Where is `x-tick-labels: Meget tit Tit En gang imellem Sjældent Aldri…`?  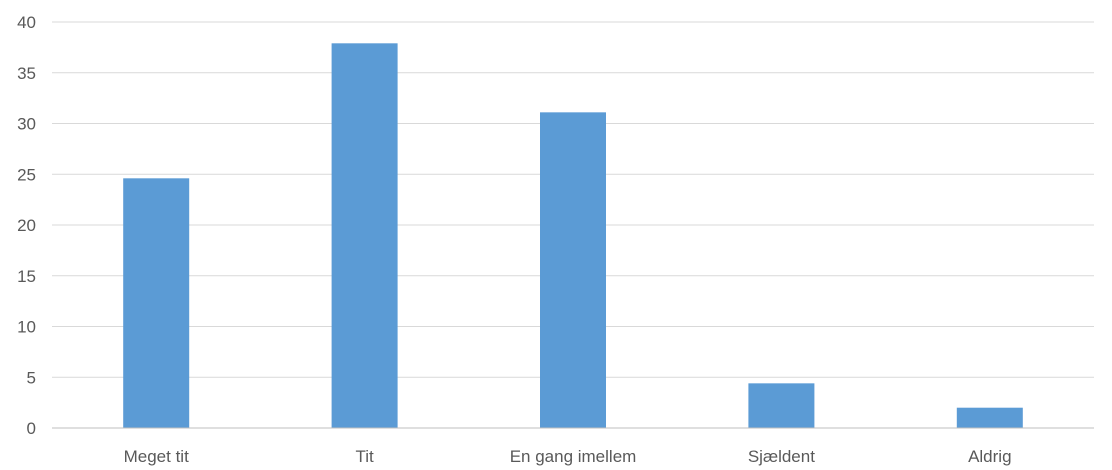 x-tick-labels: Meget tit Tit En gang imellem Sjældent Aldri… is located at coordinates (568, 456).